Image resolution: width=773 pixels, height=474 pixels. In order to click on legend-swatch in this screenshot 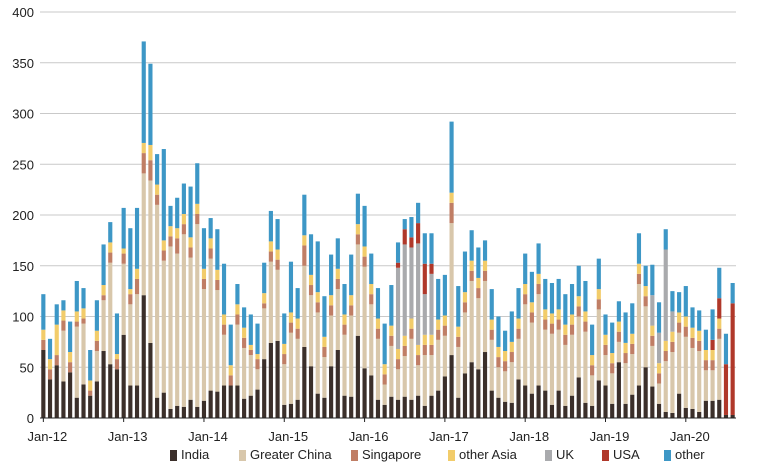, I will do `click(354, 455)`.